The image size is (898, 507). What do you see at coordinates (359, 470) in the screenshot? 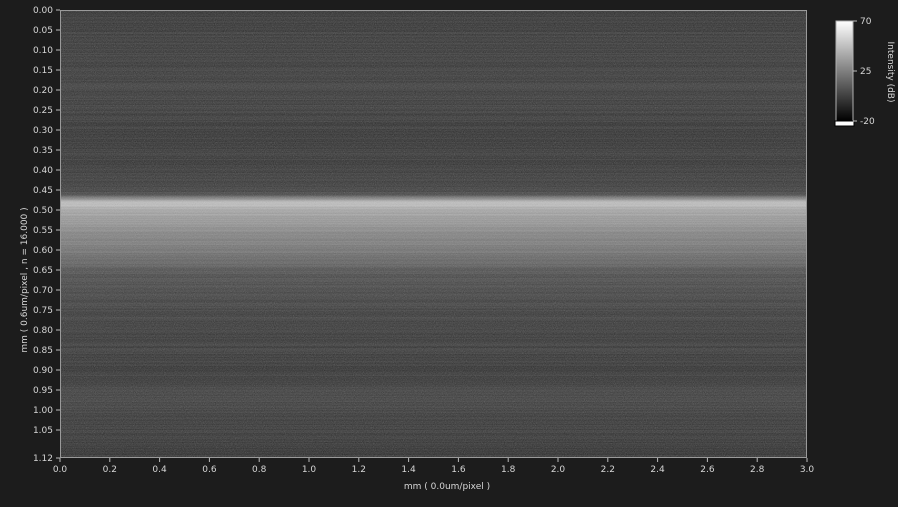
I see `x-tick-label: 1.2` at bounding box center [359, 470].